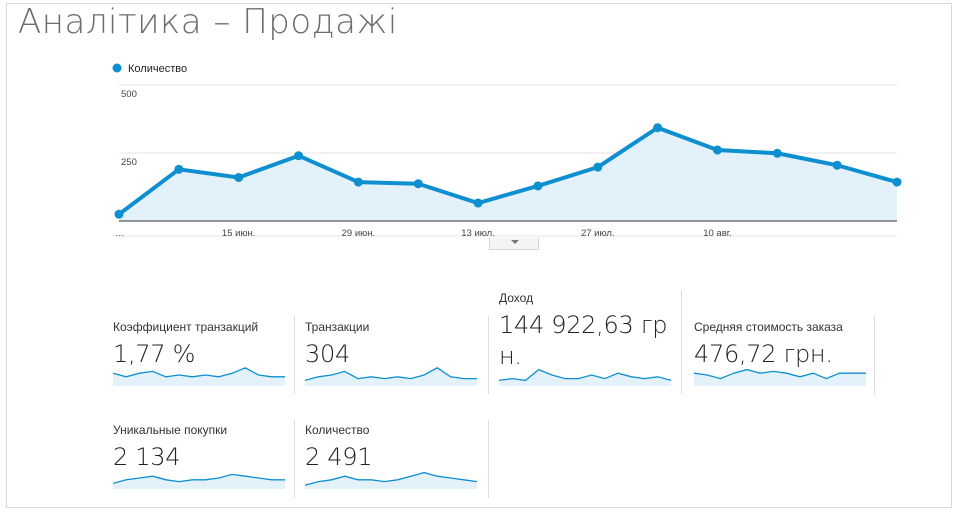  What do you see at coordinates (392, 456) in the screenshot?
I see `metric-quantity: Количество 2 491` at bounding box center [392, 456].